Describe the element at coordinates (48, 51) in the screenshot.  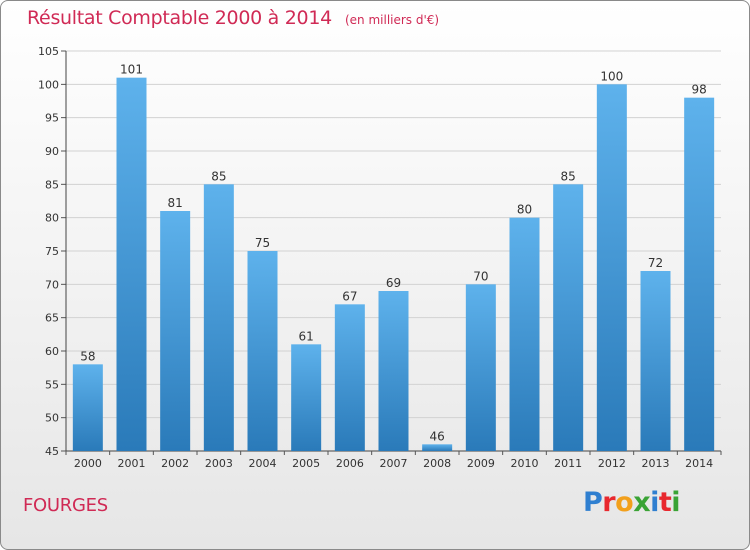
I see `y-tick-label: 105` at that location.